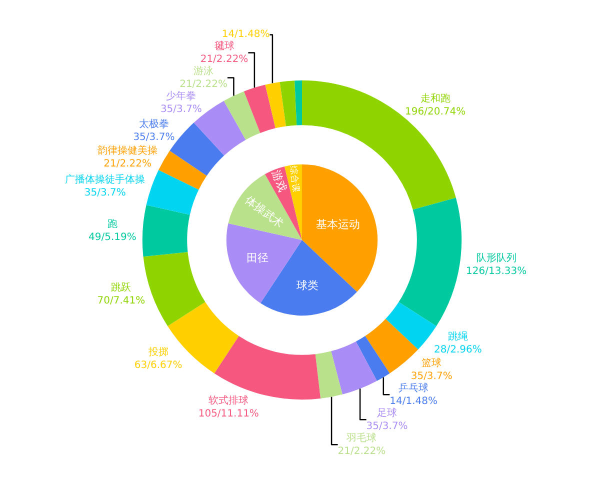  Describe the element at coordinates (228, 414) in the screenshot. I see `data-label: 105/11.11%` at that location.